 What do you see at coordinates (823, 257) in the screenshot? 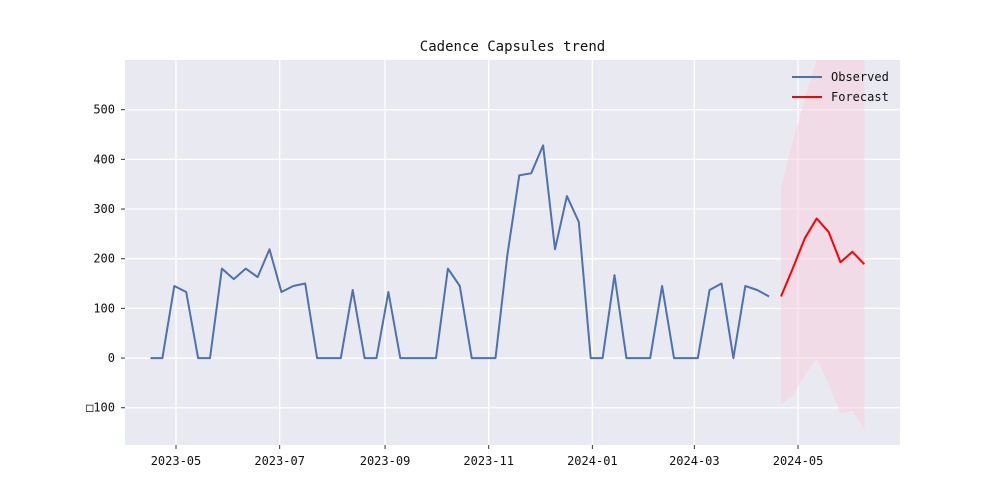
I see `forecast-series-line` at bounding box center [823, 257].